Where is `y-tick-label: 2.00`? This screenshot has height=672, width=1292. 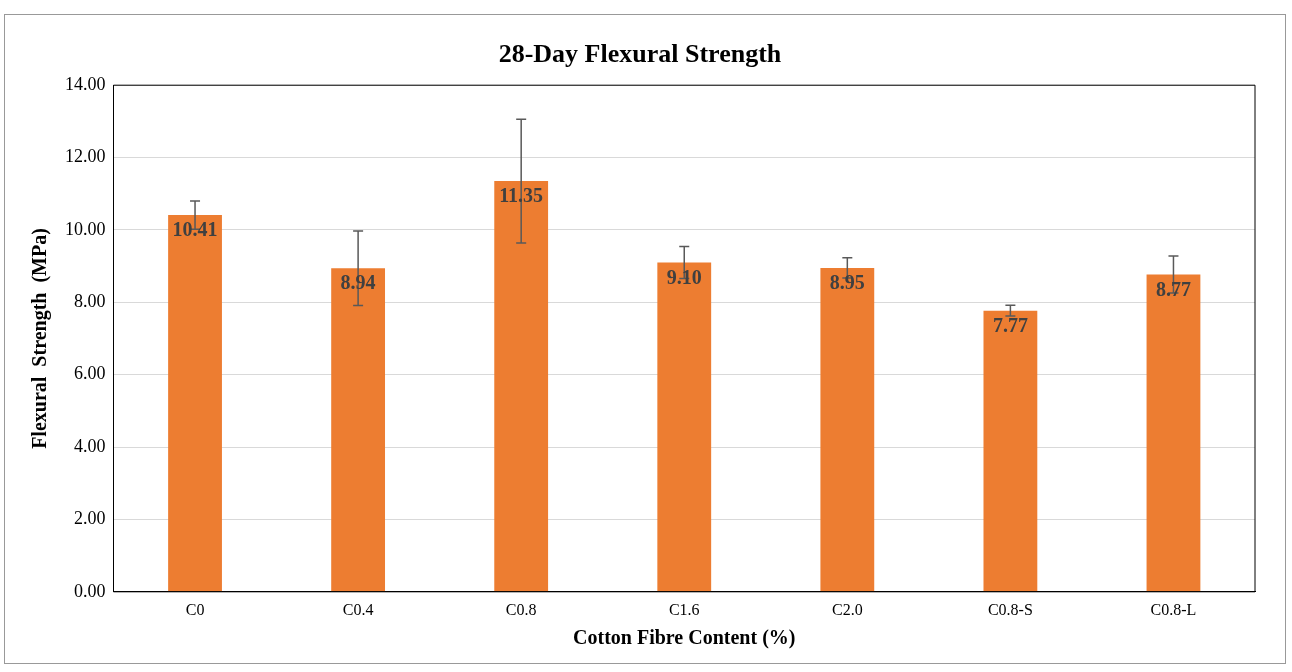
y-tick-label: 2.00 is located at coordinates (90, 518).